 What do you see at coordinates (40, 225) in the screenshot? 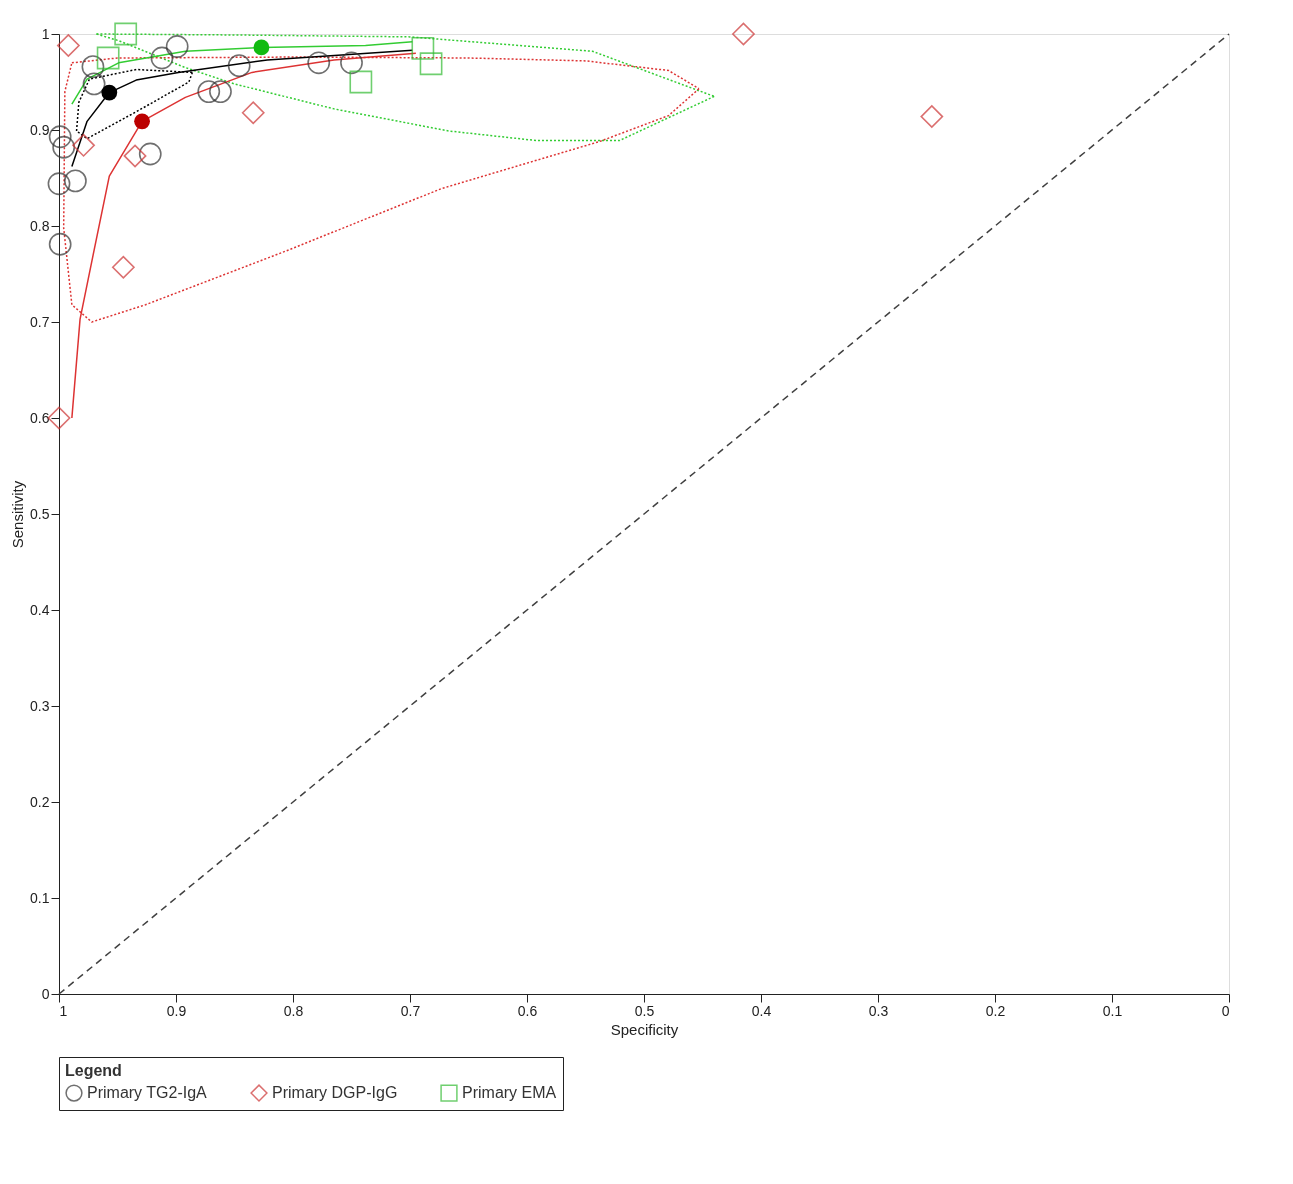
I see `y-tick-label: 0.8` at bounding box center [40, 225].